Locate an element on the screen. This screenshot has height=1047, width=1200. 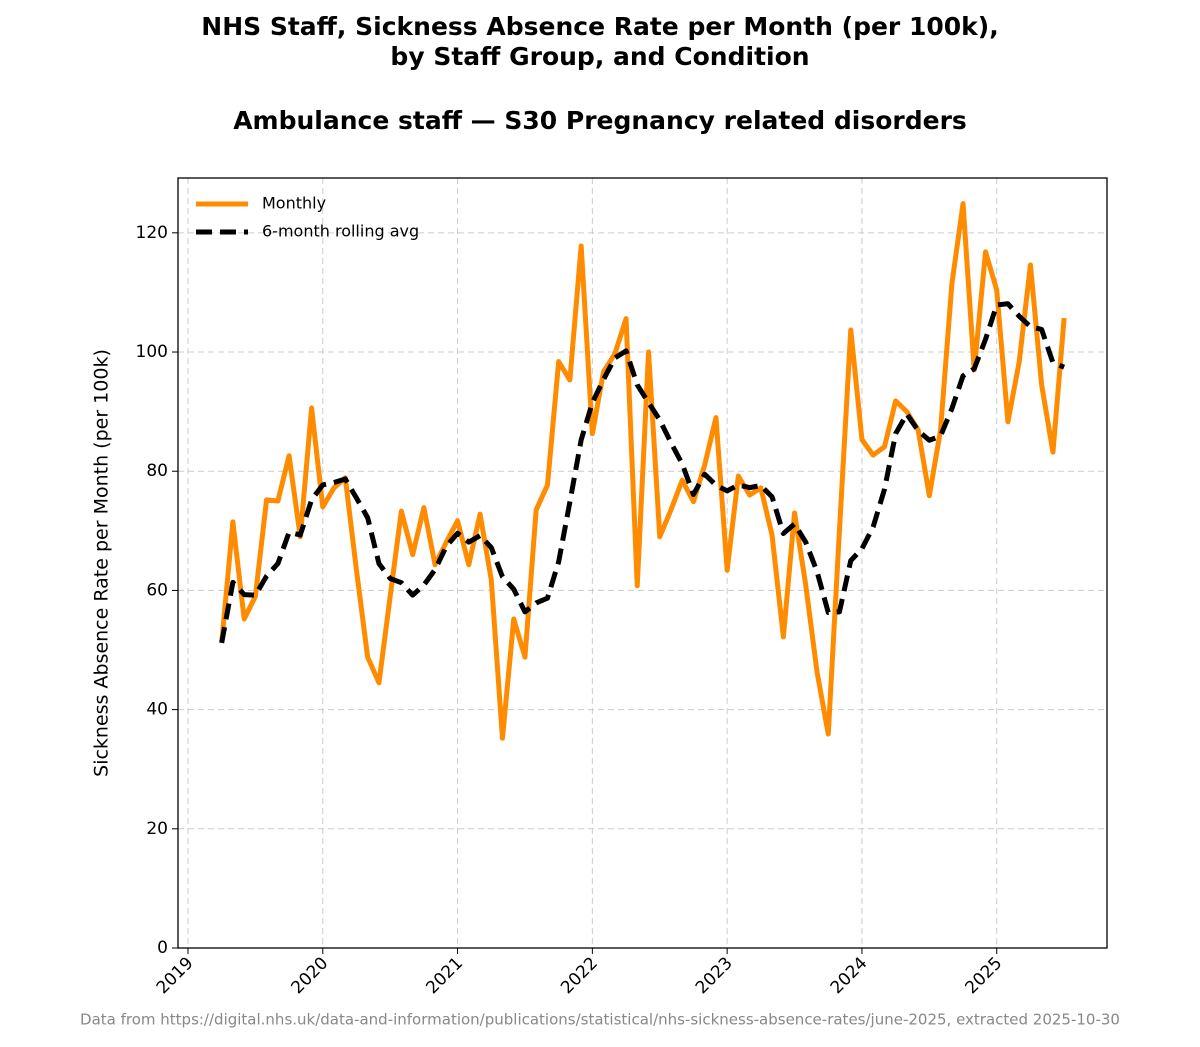
y-tick-label: 60 is located at coordinates (157, 590).